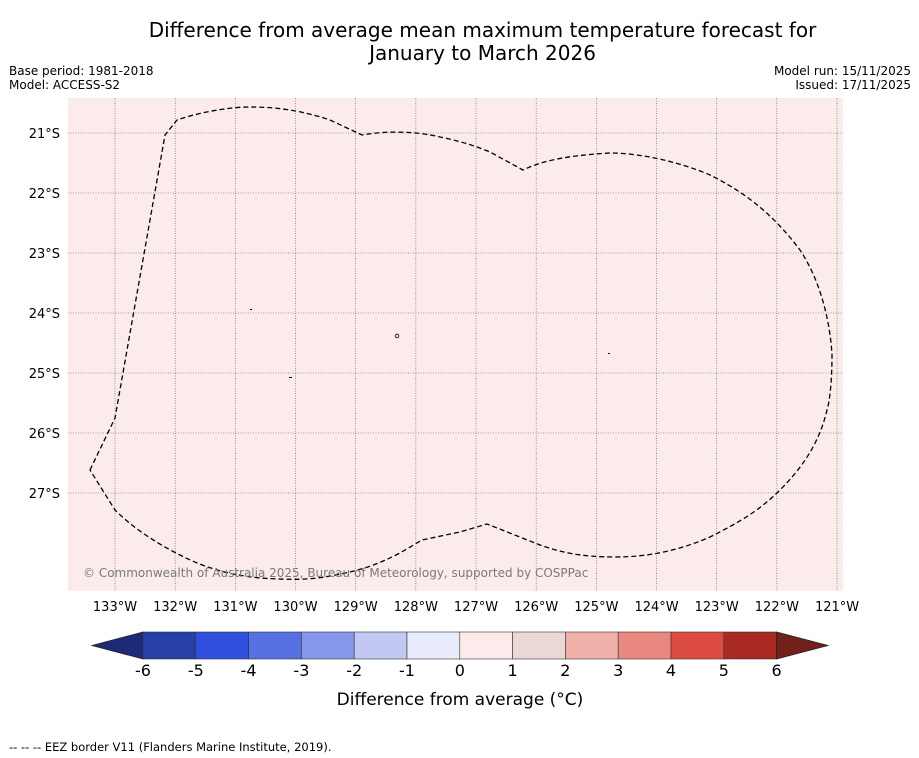 This screenshot has height=758, width=919. Describe the element at coordinates (175, 607) in the screenshot. I see `longitude-label: 132°W` at that location.